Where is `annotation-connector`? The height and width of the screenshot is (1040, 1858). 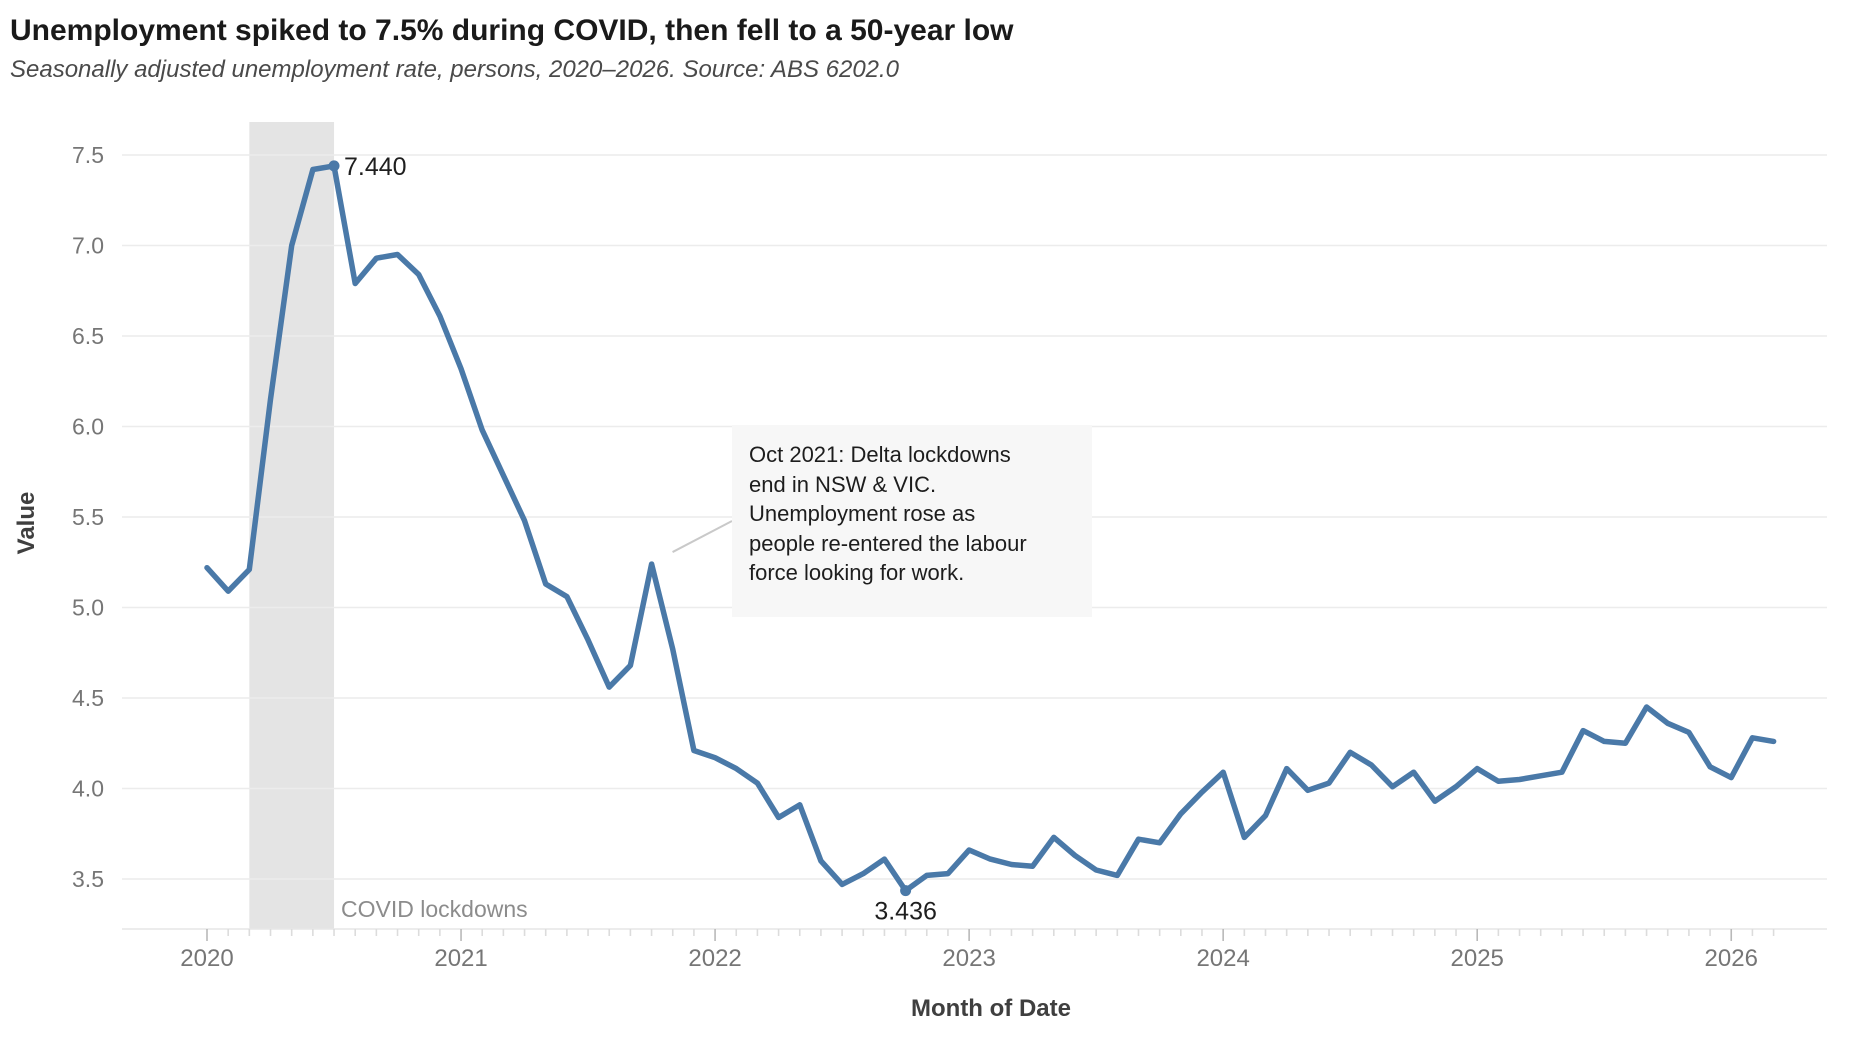 annotation-connector is located at coordinates (702, 536).